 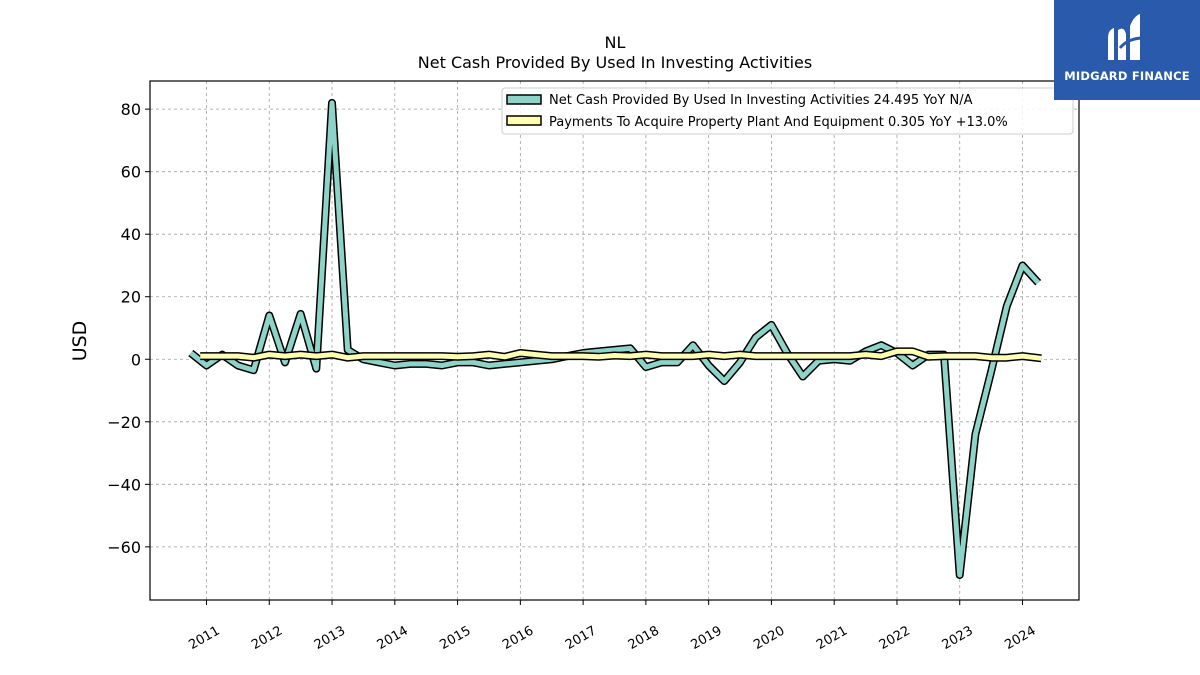 I want to click on y-axis: 80 60 40 20 0 −20 −40 −60, so click(x=128, y=328).